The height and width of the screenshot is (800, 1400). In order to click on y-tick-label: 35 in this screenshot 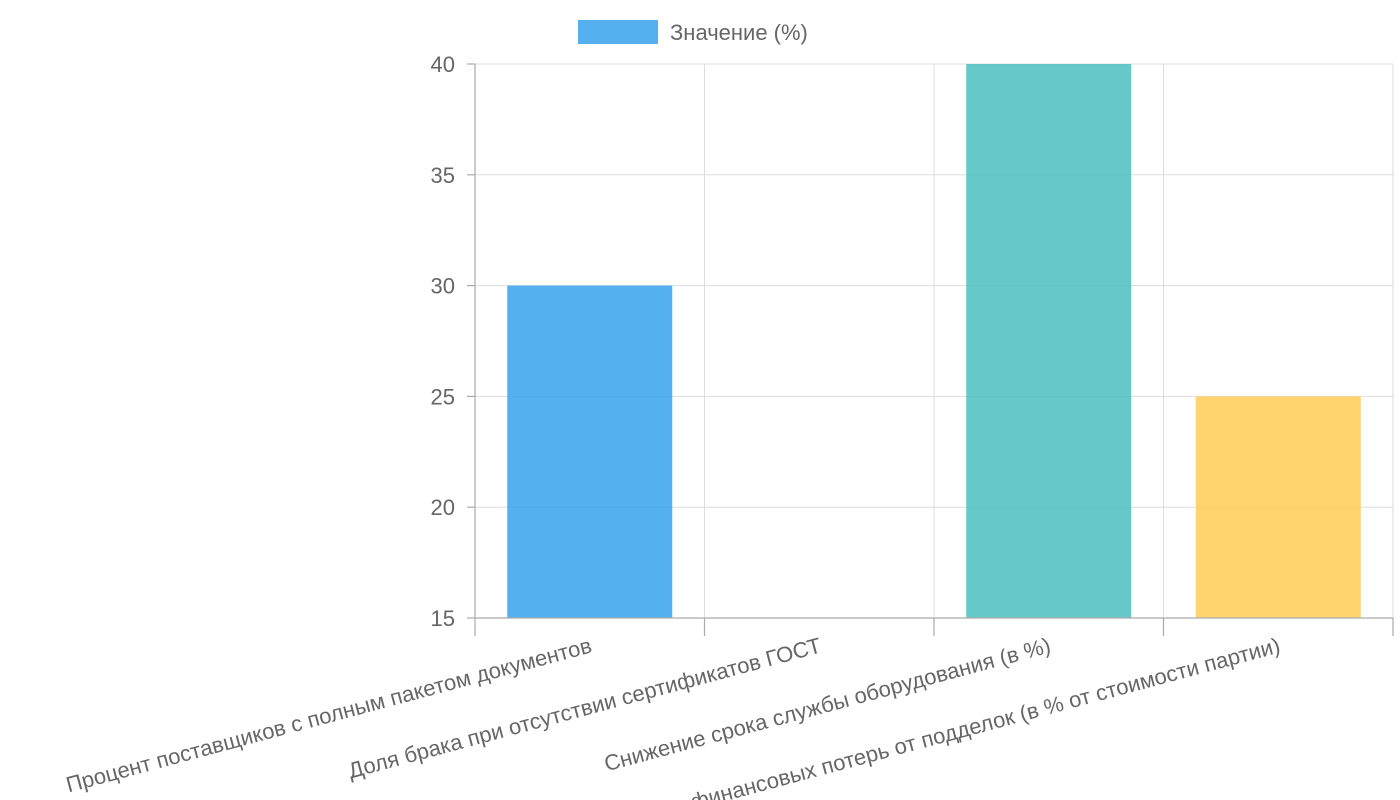, I will do `click(443, 175)`.